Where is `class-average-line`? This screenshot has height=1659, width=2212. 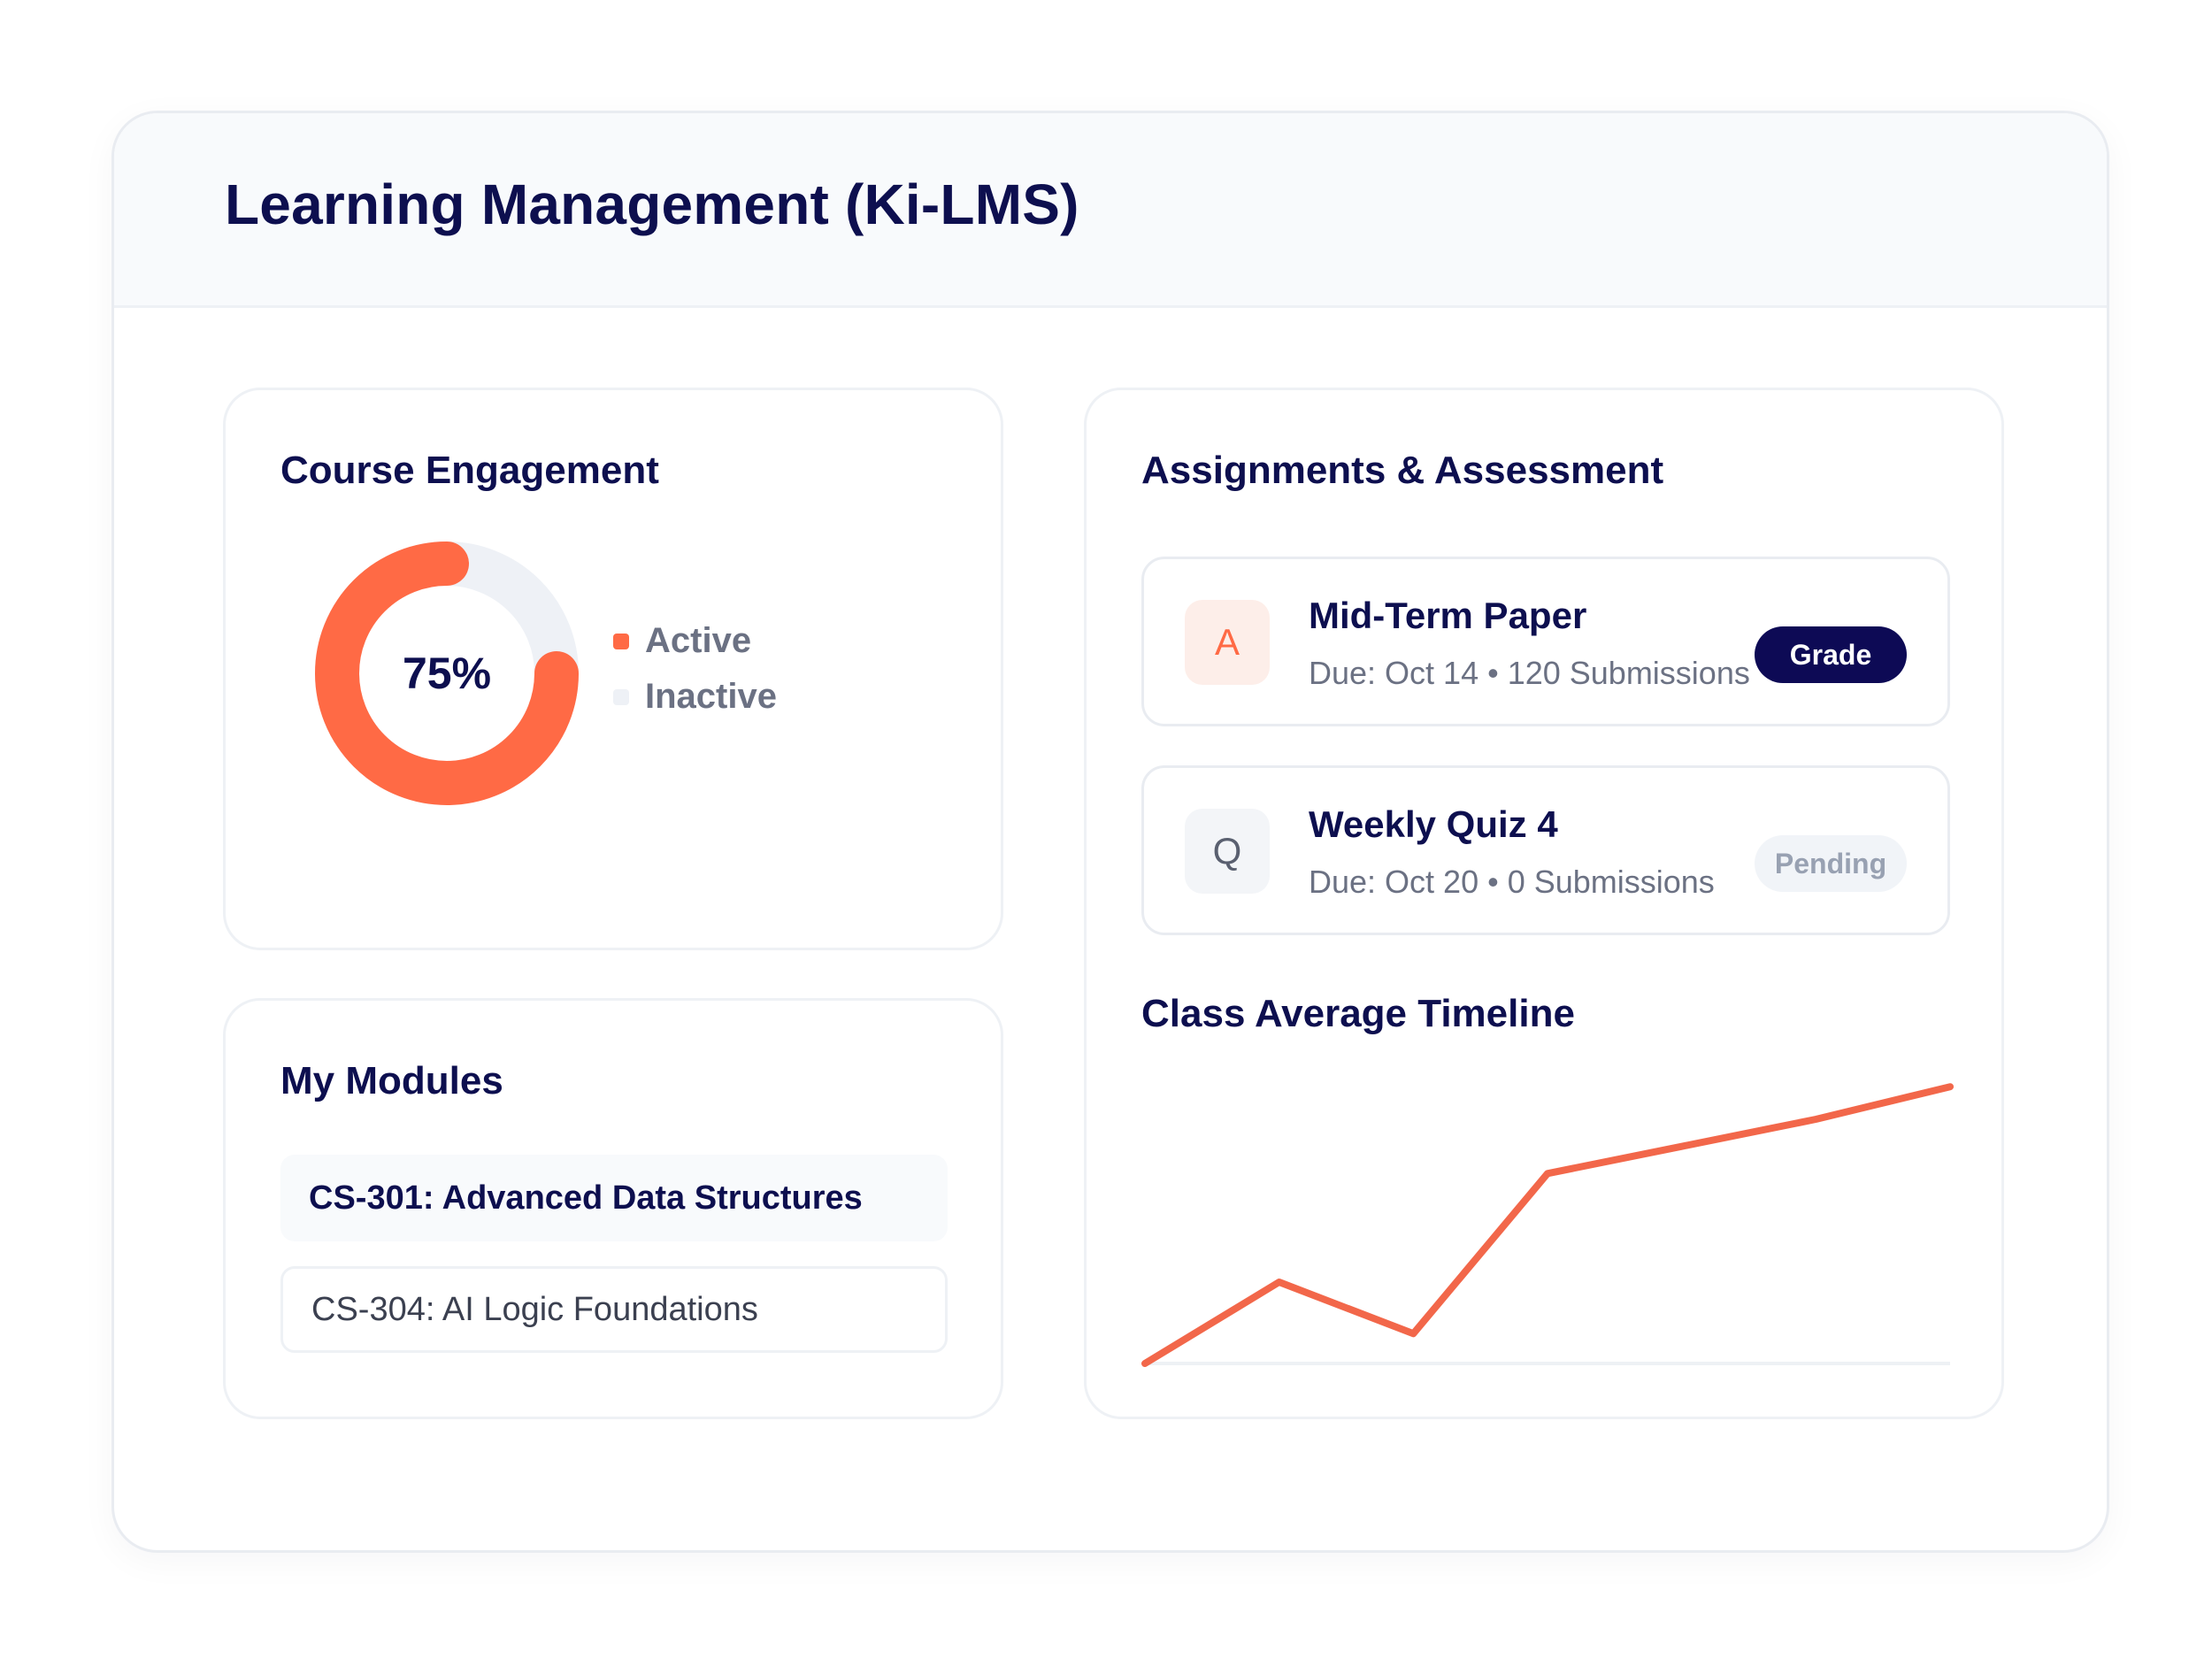 class-average-line is located at coordinates (1547, 1225).